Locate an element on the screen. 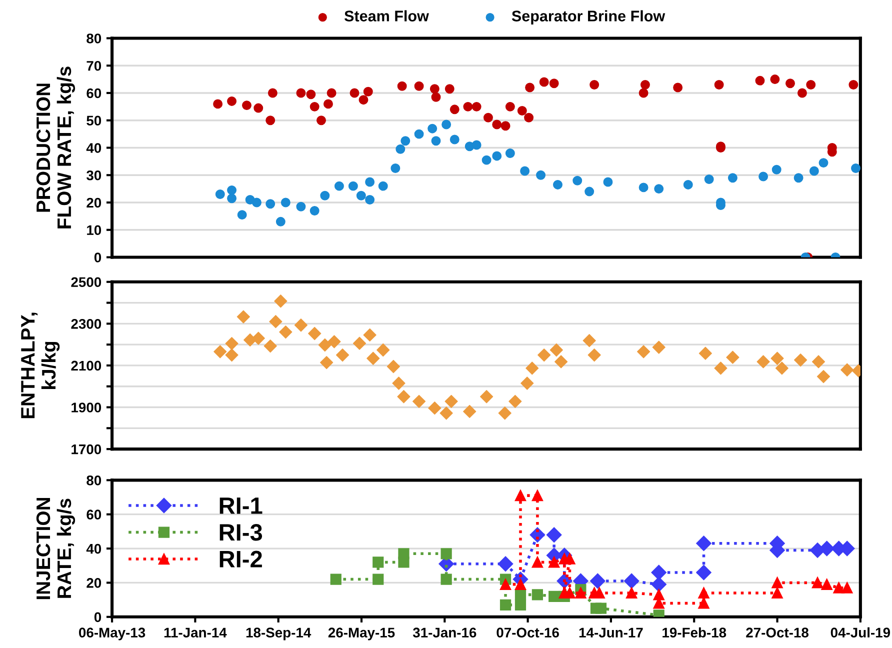 Image resolution: width=892 pixels, height=648 pixels. legend-label: Steam Flow is located at coordinates (386, 16).